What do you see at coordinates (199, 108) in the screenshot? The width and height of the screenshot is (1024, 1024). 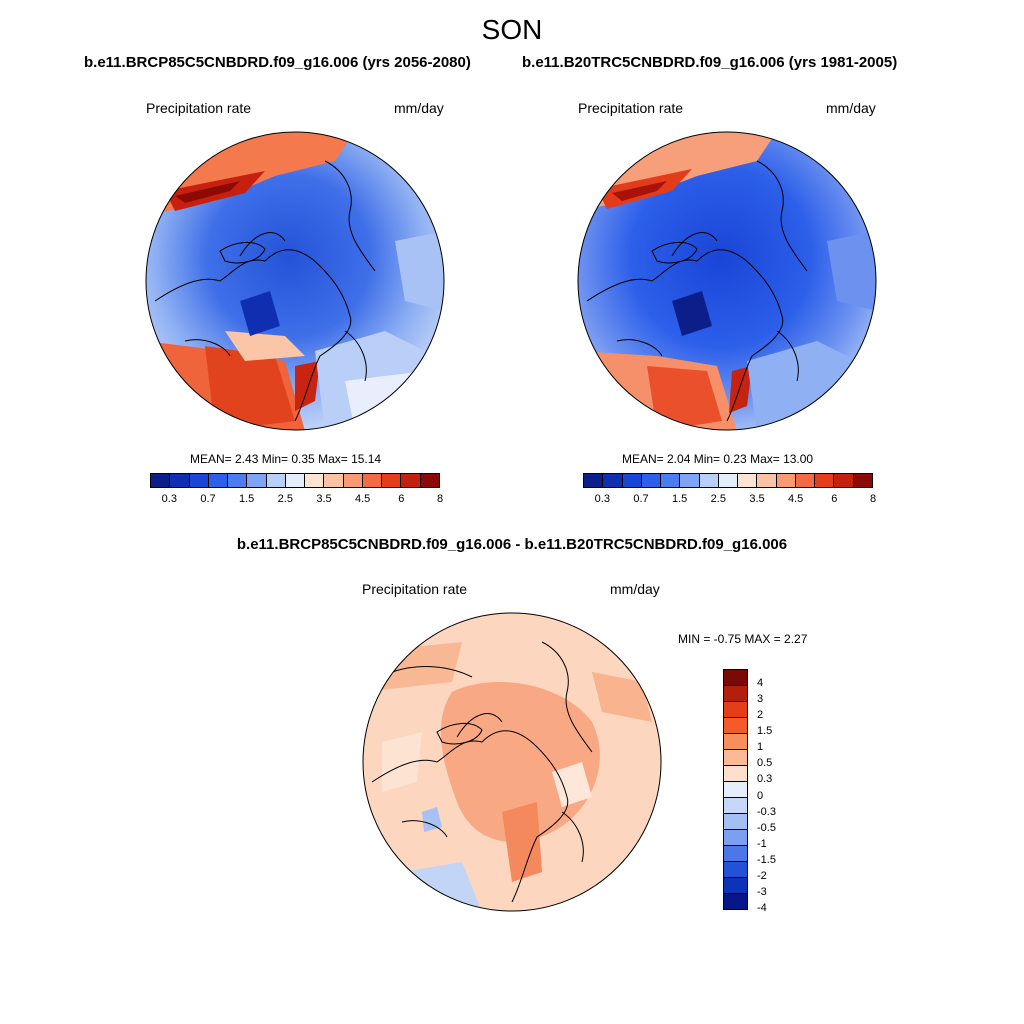 I see `panel-1-variable: Precipitation rate` at bounding box center [199, 108].